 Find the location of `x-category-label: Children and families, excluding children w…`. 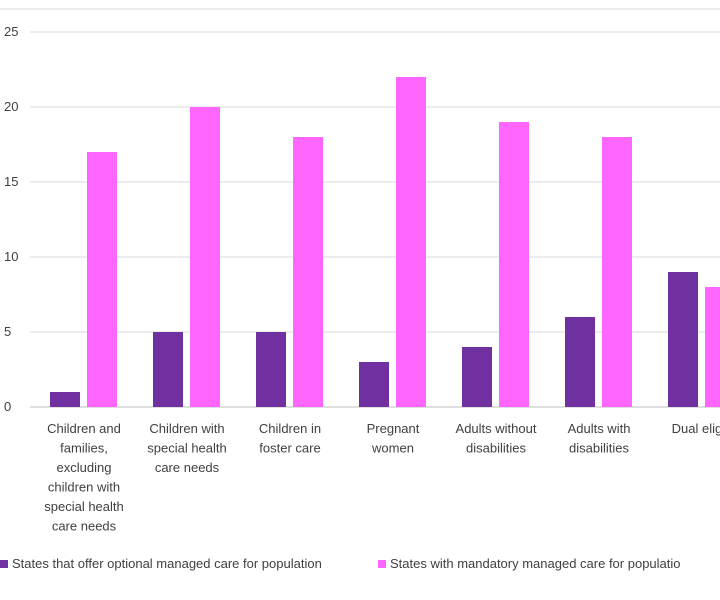

x-category-label: Children and families, excluding children w… is located at coordinates (84, 477).